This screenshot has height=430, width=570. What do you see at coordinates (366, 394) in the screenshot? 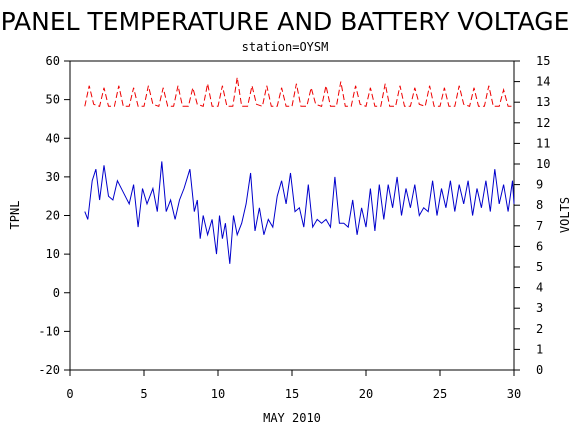
I see `x-tick-label: 20` at bounding box center [366, 394].